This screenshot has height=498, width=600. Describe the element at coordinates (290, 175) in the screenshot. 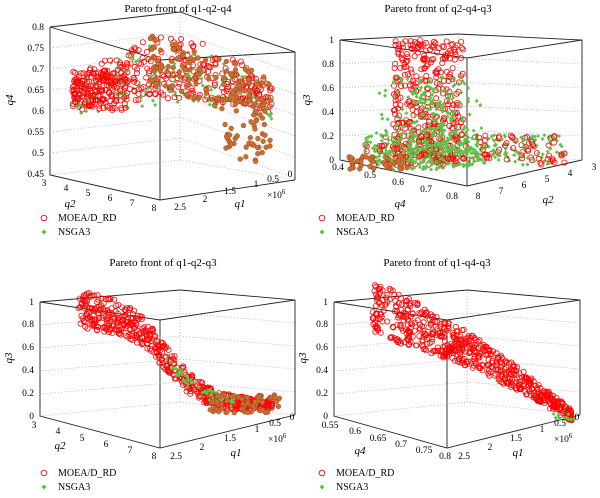

I see `tick-label: 0` at that location.